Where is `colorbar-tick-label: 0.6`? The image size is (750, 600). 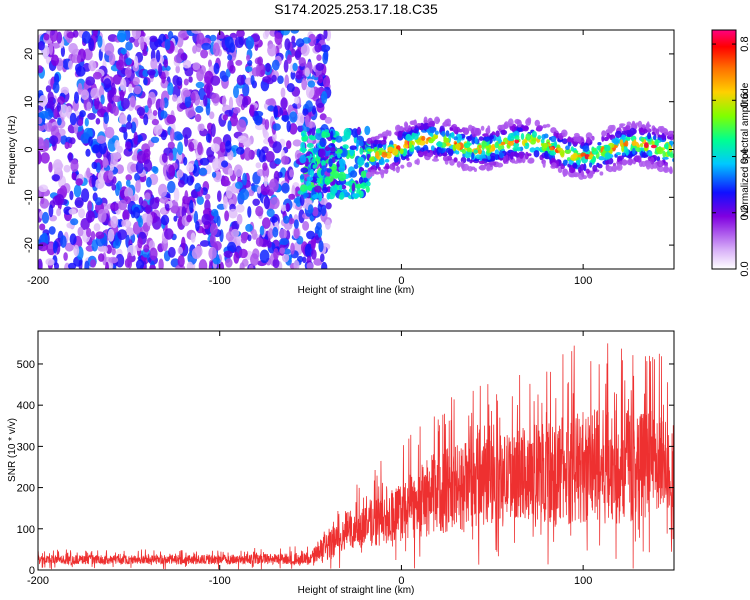 colorbar-tick-label: 0.6 is located at coordinates (744, 100).